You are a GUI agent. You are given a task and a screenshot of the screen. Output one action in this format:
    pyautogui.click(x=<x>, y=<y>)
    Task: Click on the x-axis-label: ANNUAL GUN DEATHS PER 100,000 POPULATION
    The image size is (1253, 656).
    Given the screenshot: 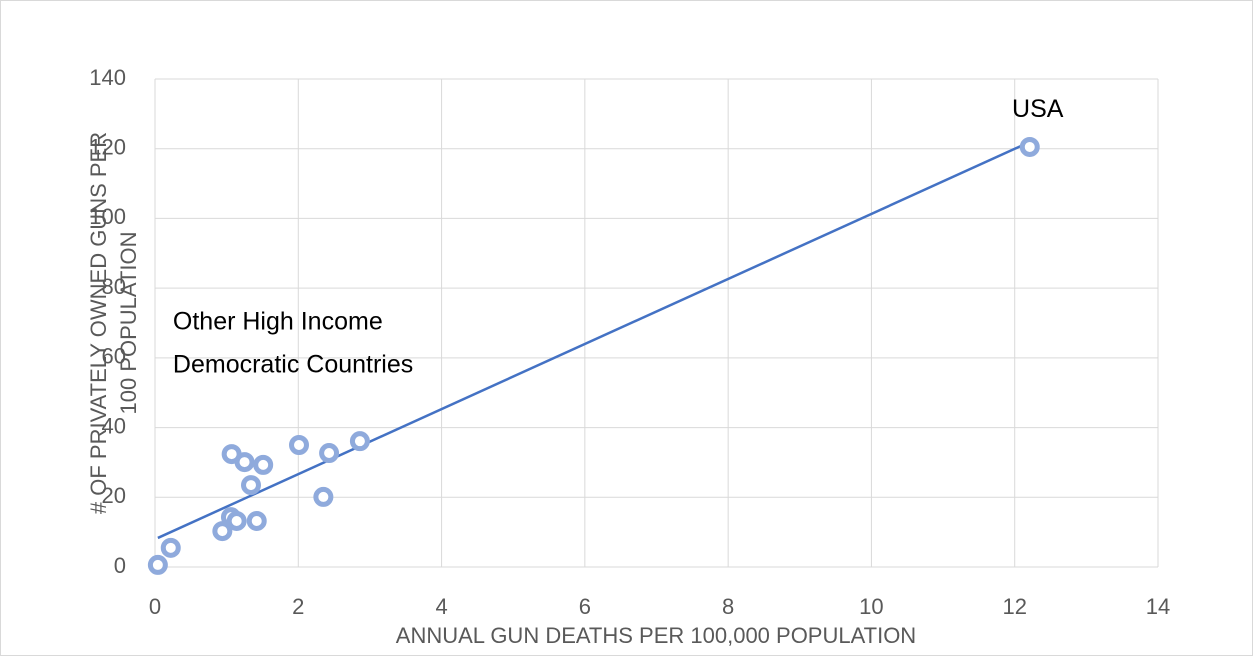 What is the action you would take?
    pyautogui.click(x=656, y=635)
    